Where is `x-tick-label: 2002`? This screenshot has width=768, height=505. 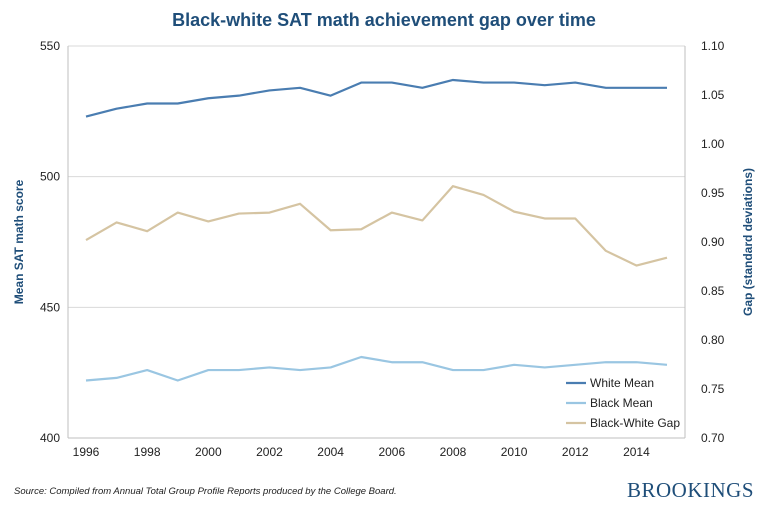 x-tick-label: 2002 is located at coordinates (269, 452).